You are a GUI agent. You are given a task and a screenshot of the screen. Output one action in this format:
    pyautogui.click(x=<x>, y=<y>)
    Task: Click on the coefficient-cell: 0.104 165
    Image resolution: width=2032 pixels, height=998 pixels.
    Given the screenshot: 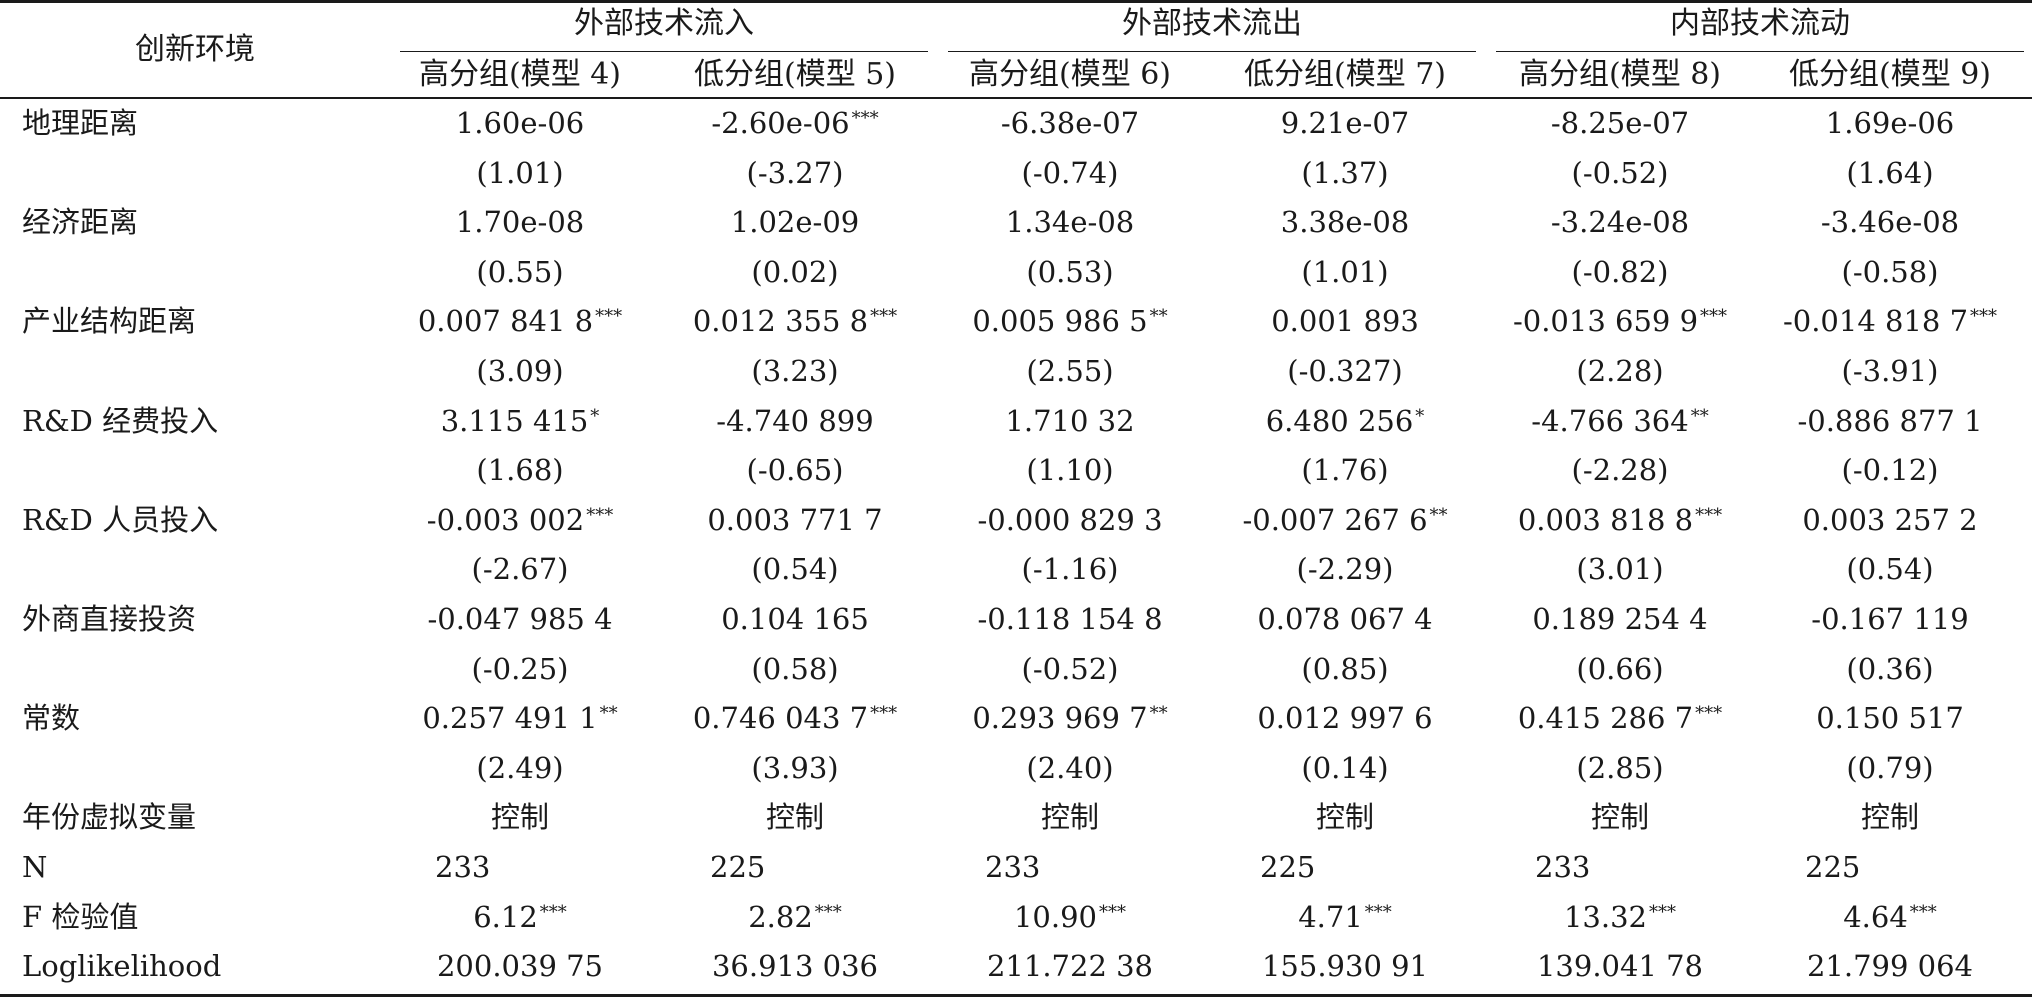 What is the action you would take?
    pyautogui.click(x=795, y=619)
    